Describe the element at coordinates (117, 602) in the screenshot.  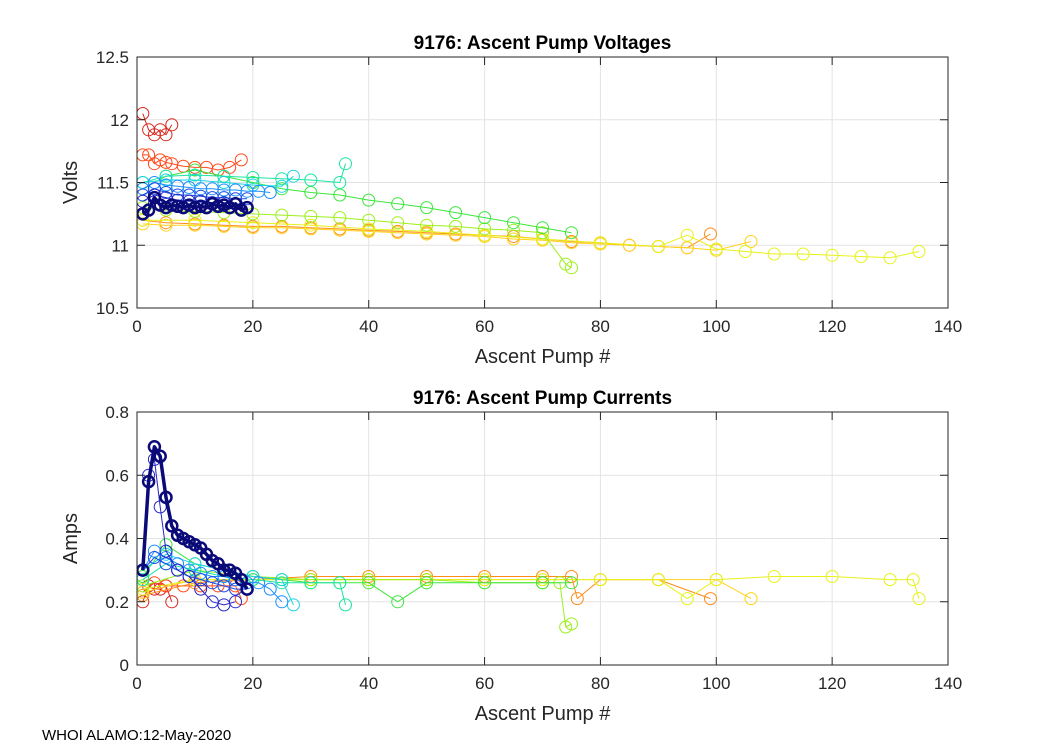
I see `y-tick-label: 0.2` at that location.